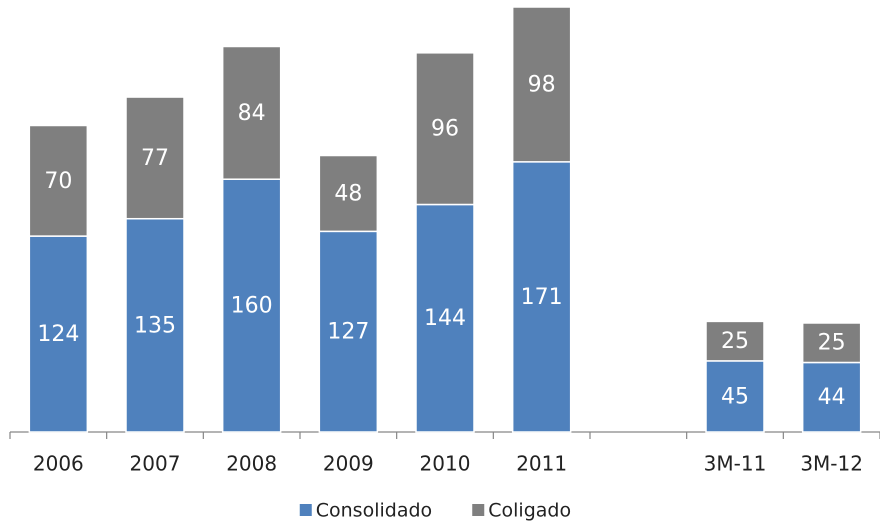 This screenshot has height=527, width=880. What do you see at coordinates (251, 464) in the screenshot?
I see `x-tick-label: 2008` at bounding box center [251, 464].